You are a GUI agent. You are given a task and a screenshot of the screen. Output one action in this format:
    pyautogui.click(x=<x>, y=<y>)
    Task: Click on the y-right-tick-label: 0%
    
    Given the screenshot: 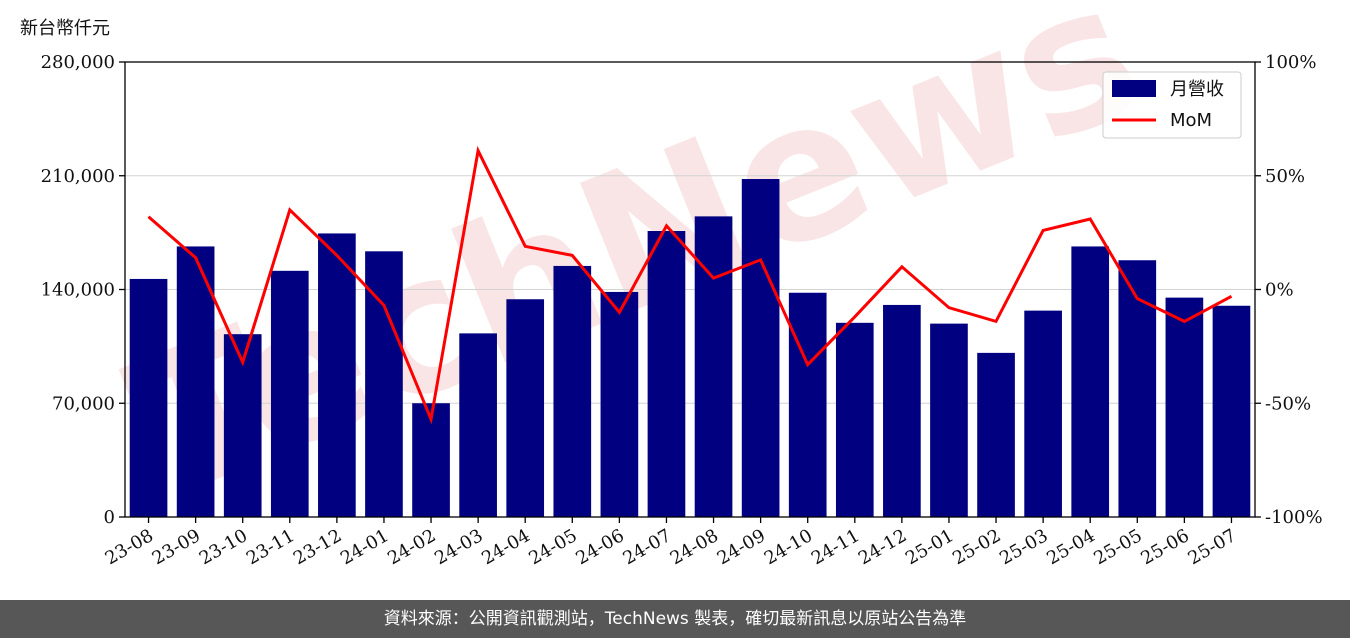 What is the action you would take?
    pyautogui.click(x=1279, y=290)
    